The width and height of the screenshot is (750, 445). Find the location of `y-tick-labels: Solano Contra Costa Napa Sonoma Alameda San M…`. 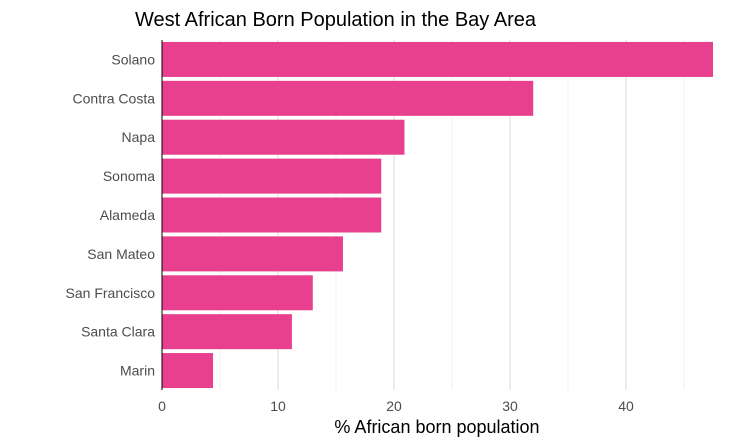

y-tick-labels: Solano Contra Costa Napa Sonoma Alameda San M… is located at coordinates (111, 214).